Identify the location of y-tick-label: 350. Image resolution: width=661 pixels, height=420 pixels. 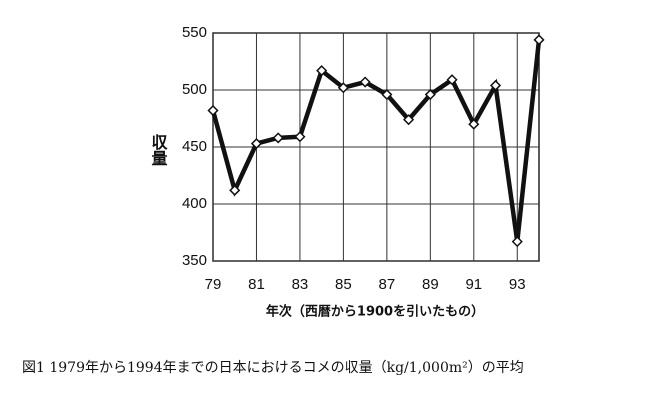
(194, 260).